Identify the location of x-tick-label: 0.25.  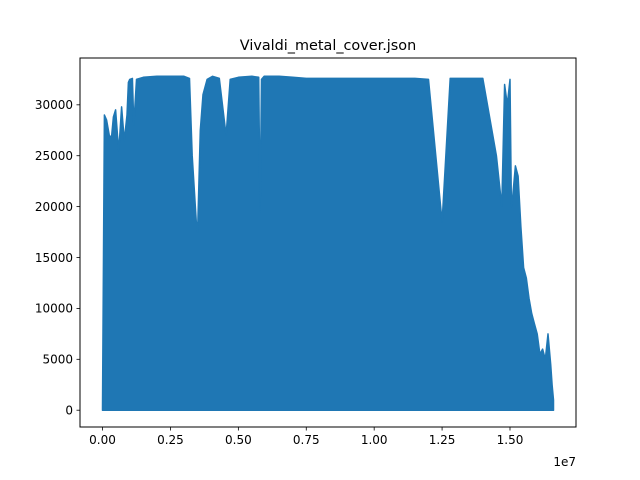
(170, 440).